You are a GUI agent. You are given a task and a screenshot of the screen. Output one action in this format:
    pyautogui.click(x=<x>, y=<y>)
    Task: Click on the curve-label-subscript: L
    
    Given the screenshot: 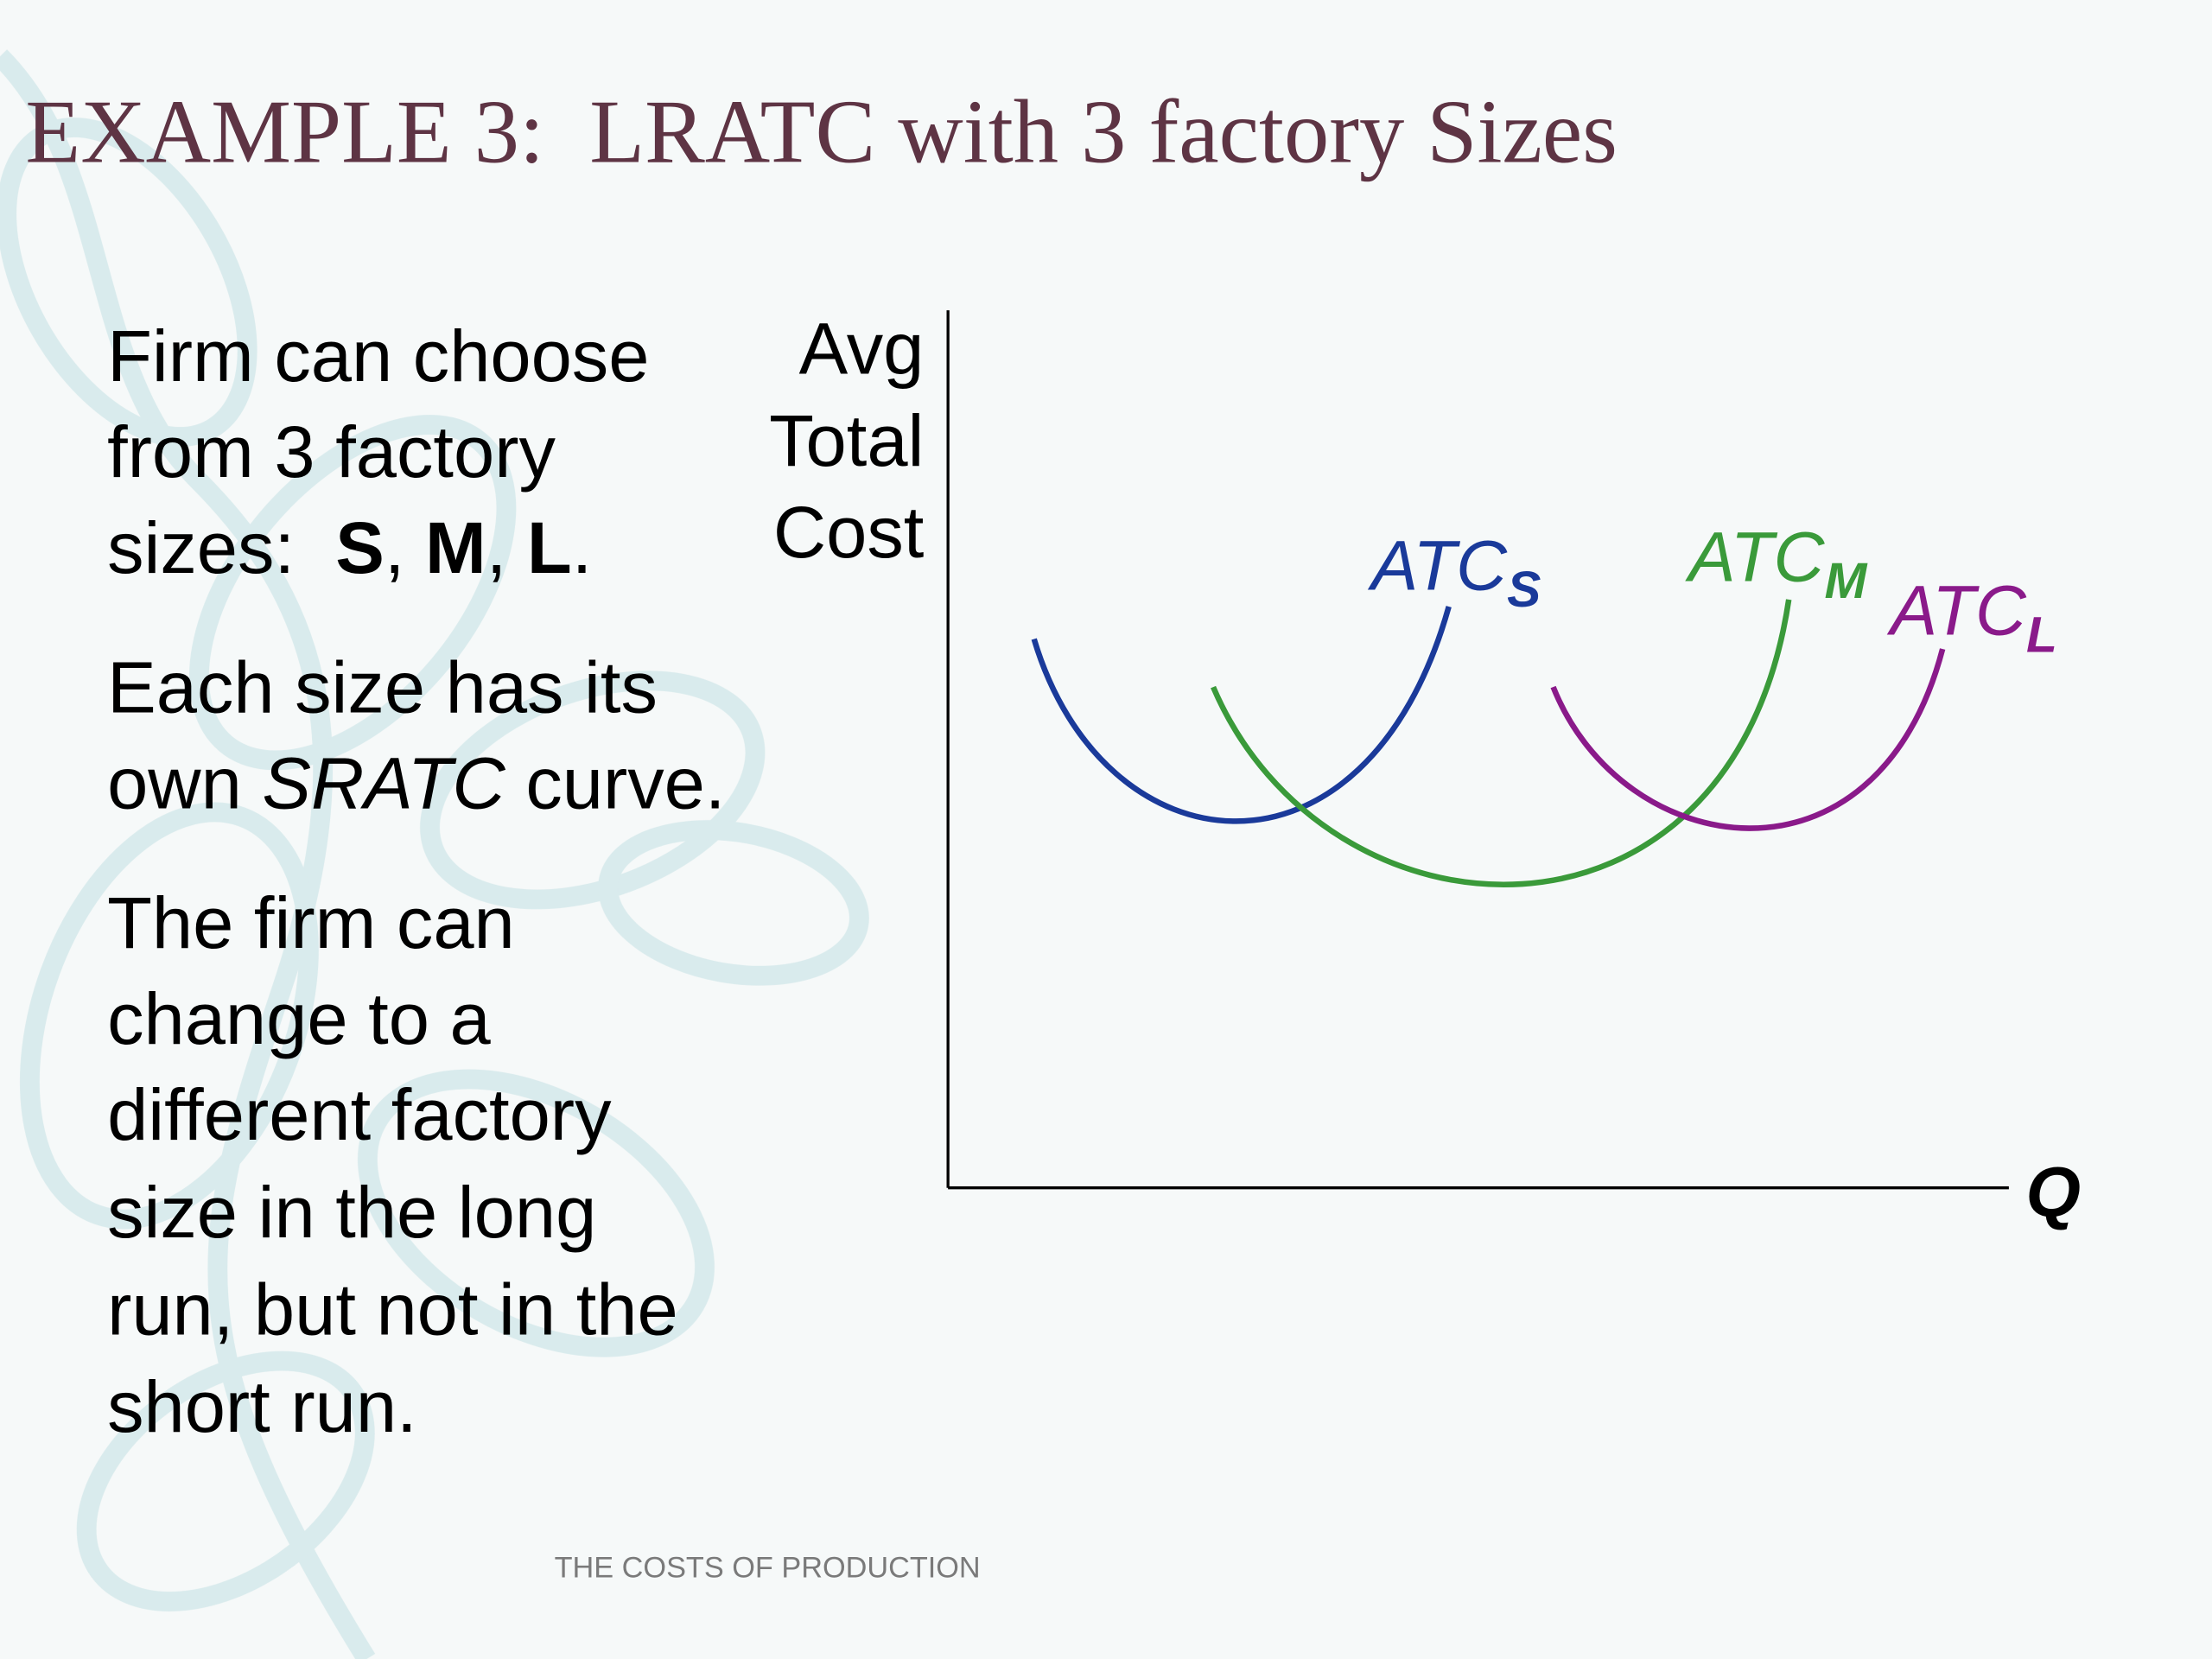 What is the action you would take?
    pyautogui.click(x=2041, y=635)
    